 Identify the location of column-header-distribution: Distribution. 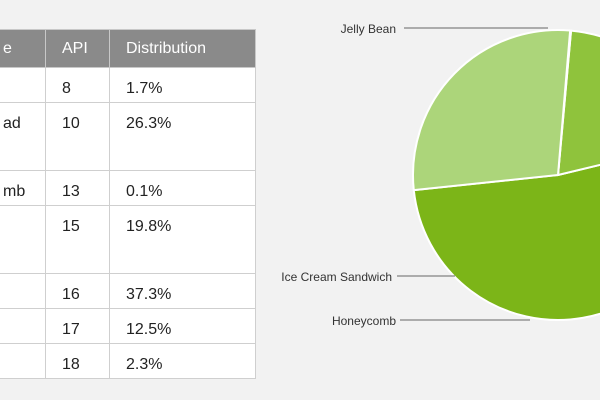
(182, 48).